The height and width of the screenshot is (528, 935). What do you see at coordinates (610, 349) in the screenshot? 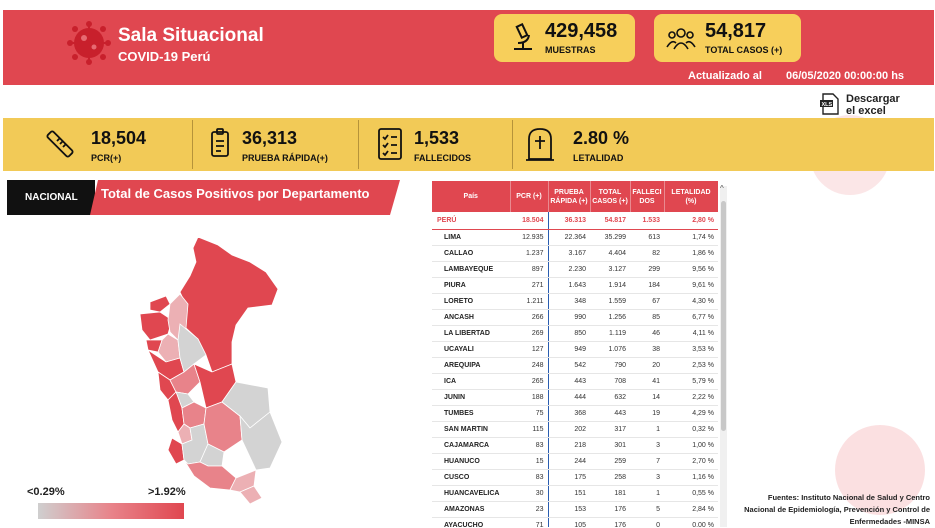
I see `table-cell: 1.076` at bounding box center [610, 349].